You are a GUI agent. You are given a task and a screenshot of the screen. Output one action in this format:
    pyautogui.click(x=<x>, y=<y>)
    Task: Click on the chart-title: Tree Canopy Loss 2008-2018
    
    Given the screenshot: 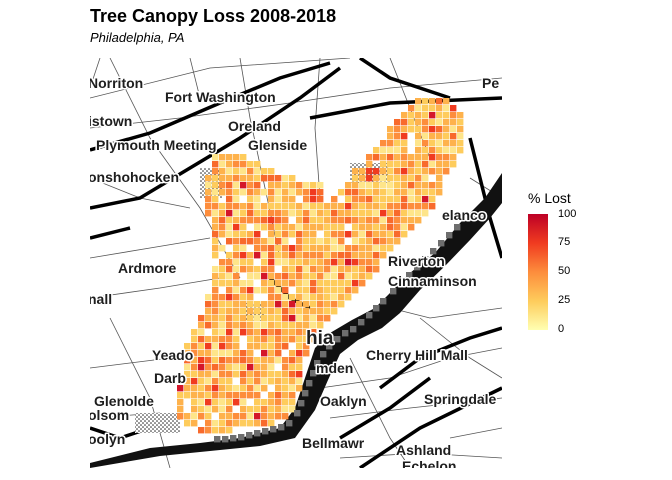 What is the action you would take?
    pyautogui.click(x=213, y=16)
    